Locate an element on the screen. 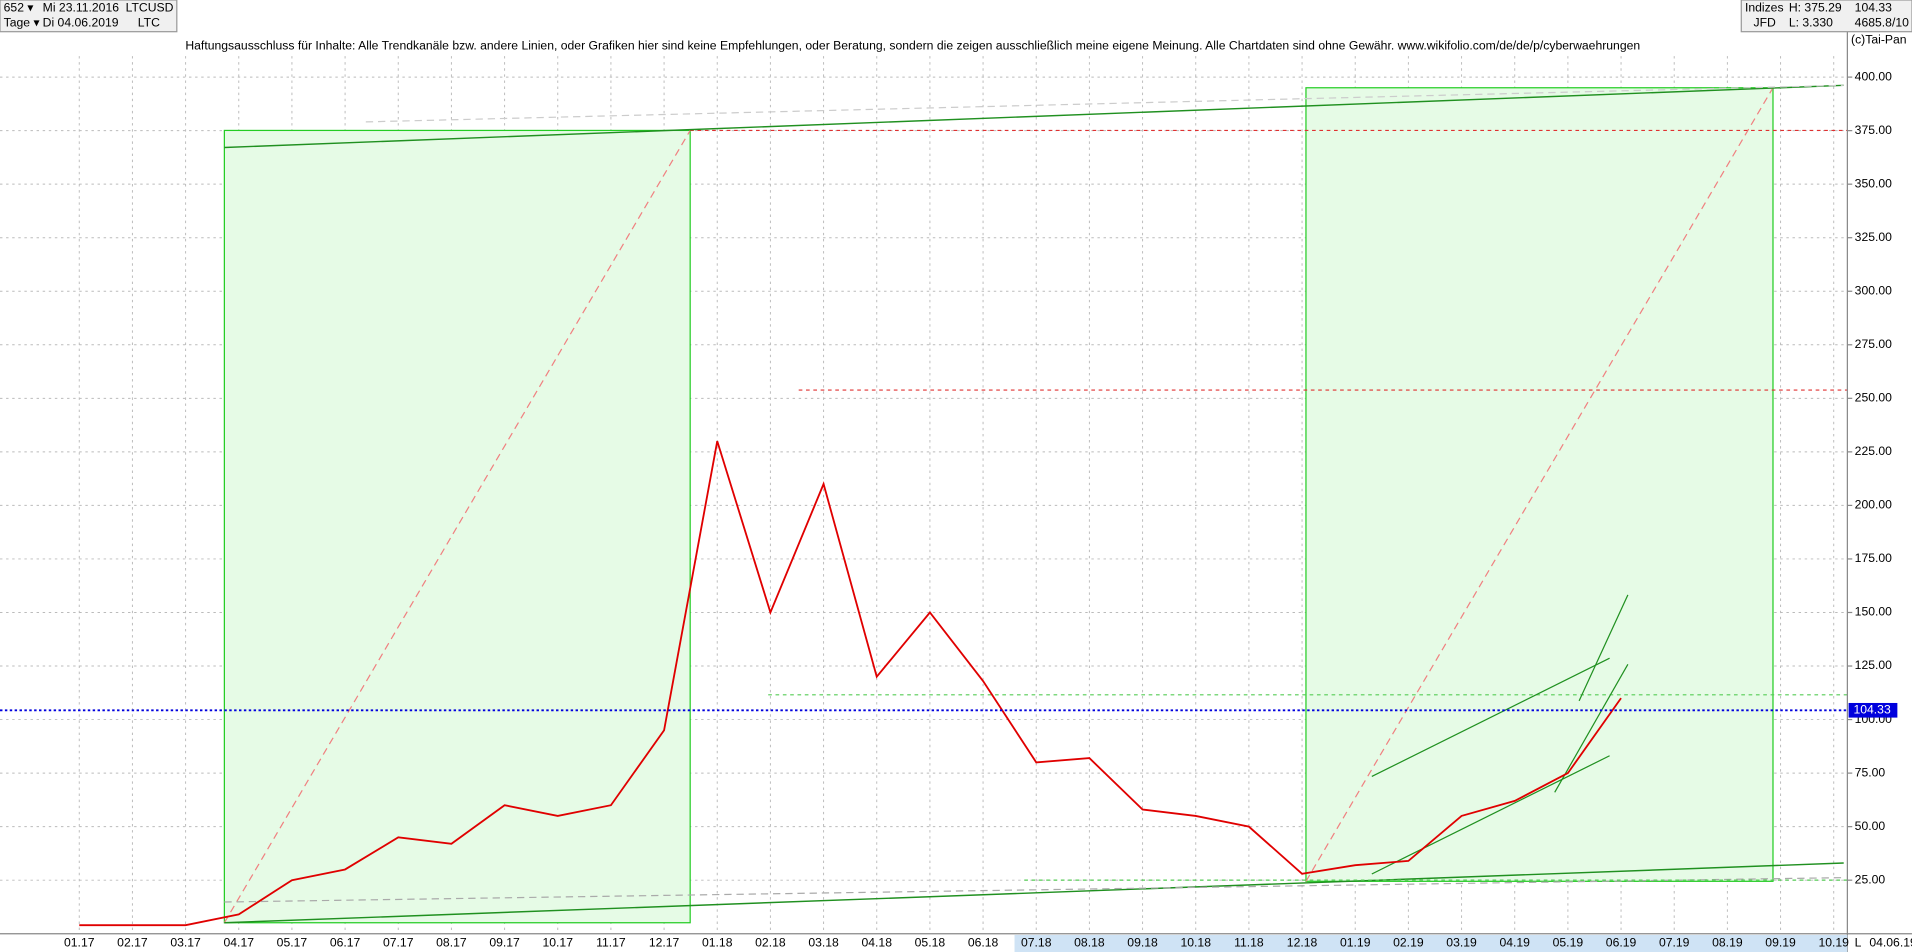 The width and height of the screenshot is (1912, 952). x-tick-label: 07.17 is located at coordinates (398, 943).